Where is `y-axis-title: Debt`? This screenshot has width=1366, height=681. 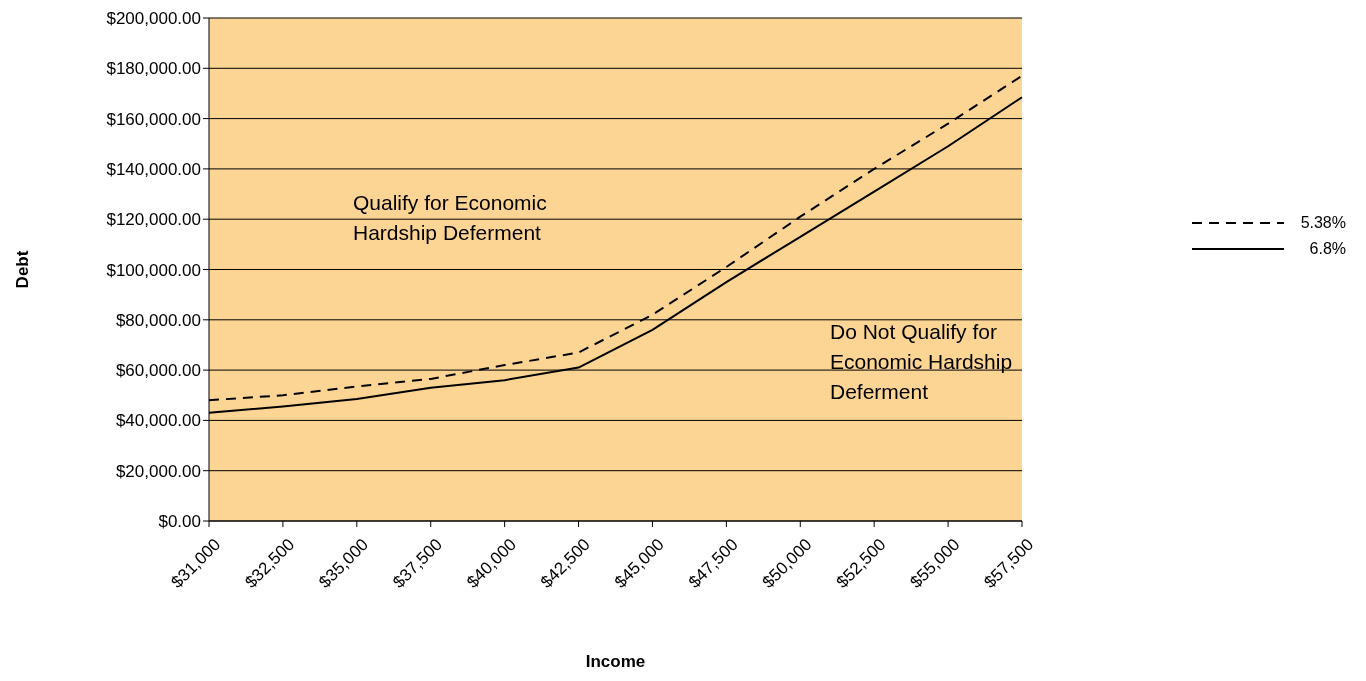 y-axis-title: Debt is located at coordinates (23, 269).